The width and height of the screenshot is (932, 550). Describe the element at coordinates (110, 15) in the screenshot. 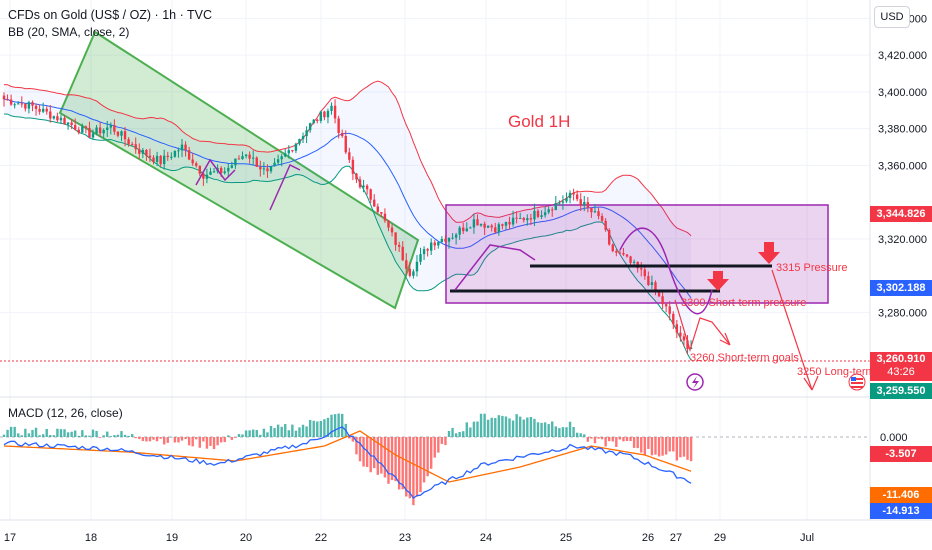

I see `symbol-title: CFDs on Gold (US$ / OZ) · 1h · TVC` at that location.